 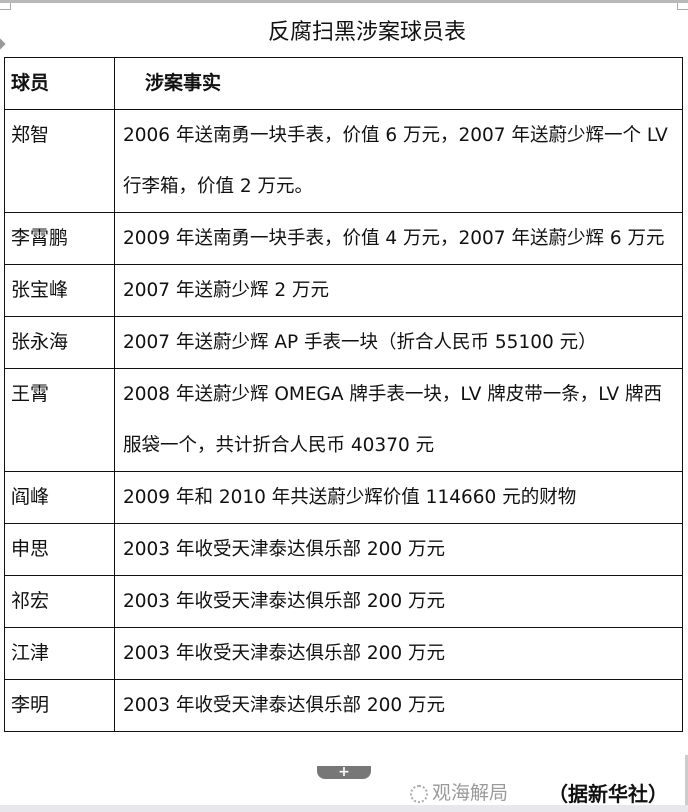 I want to click on table-row: 申思 2003 年收受天津泰达俱乐部 200 万元, so click(x=343, y=549).